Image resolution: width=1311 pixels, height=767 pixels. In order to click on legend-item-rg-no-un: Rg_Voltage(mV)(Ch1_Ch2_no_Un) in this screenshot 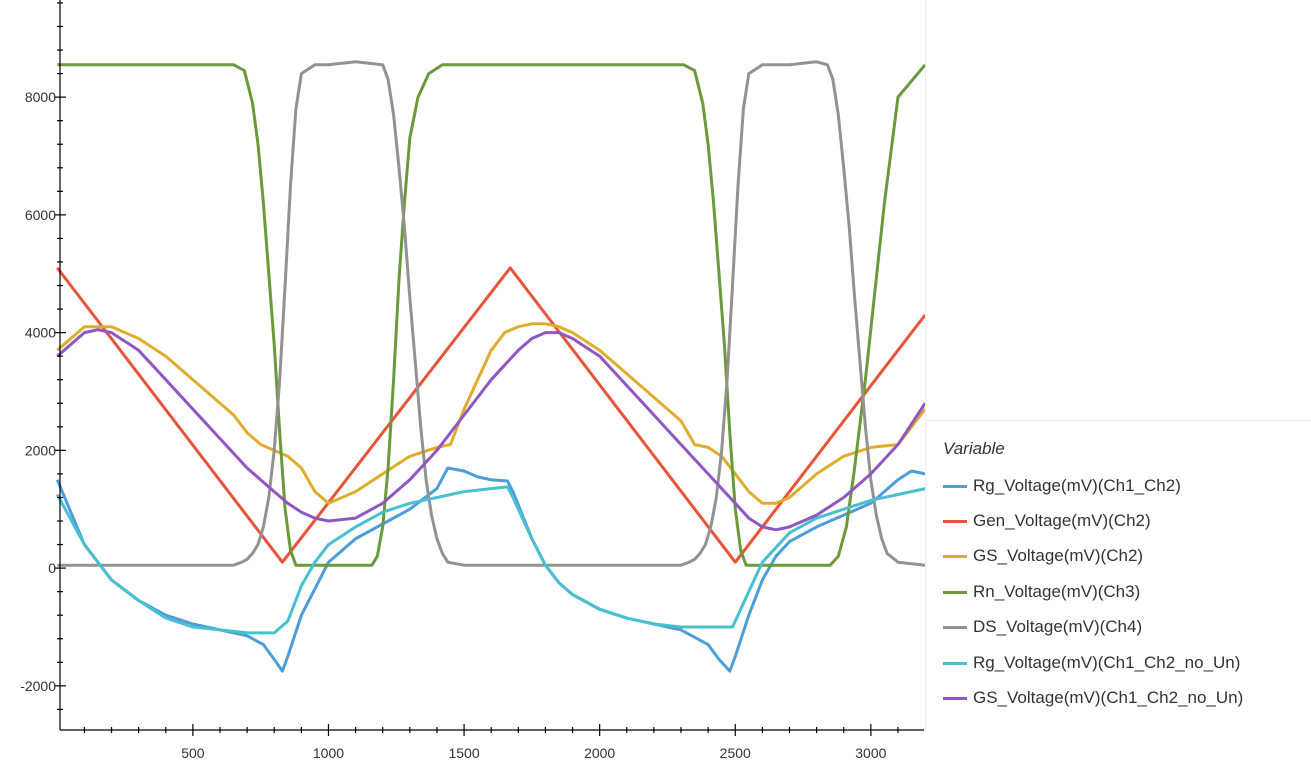, I will do `click(1091, 663)`.